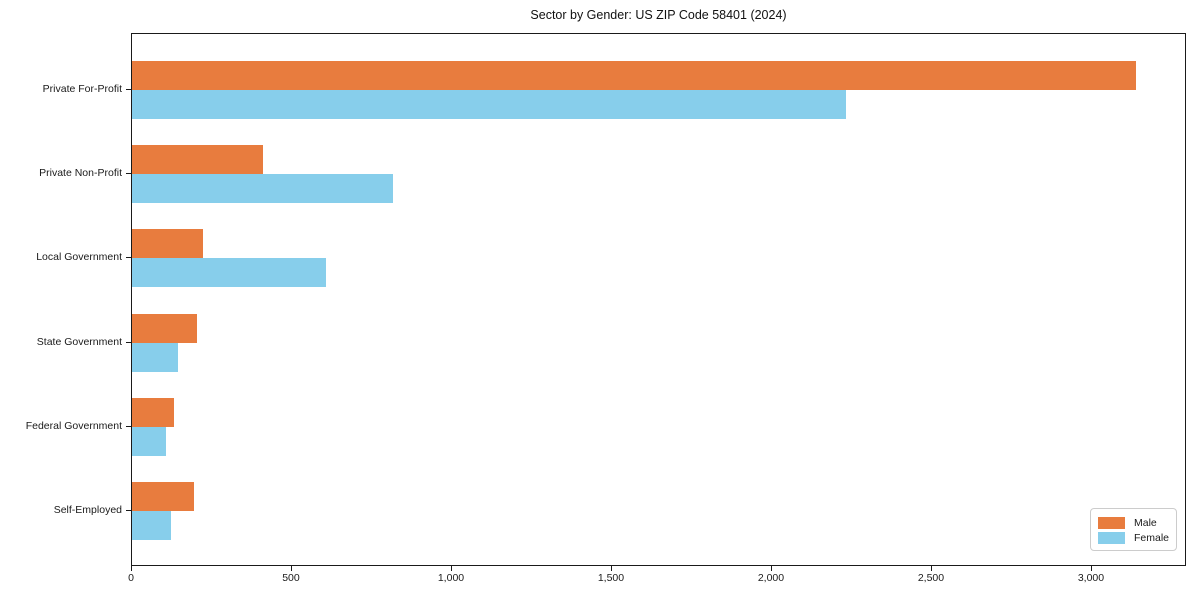 This screenshot has height=600, width=1200. I want to click on y-label-federal-government: Federal Government, so click(73, 425).